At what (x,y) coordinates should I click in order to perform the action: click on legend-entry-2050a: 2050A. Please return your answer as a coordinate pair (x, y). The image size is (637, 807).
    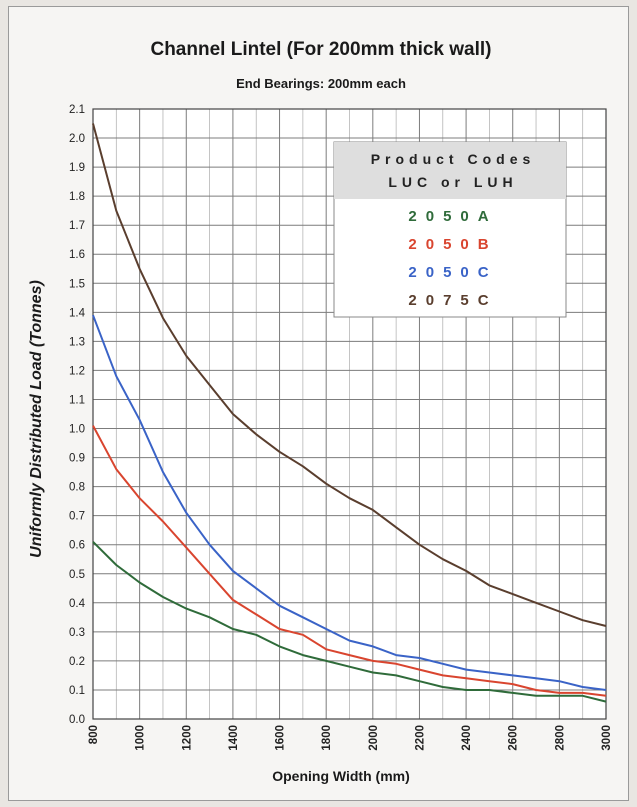
    Looking at the image, I should click on (452, 216).